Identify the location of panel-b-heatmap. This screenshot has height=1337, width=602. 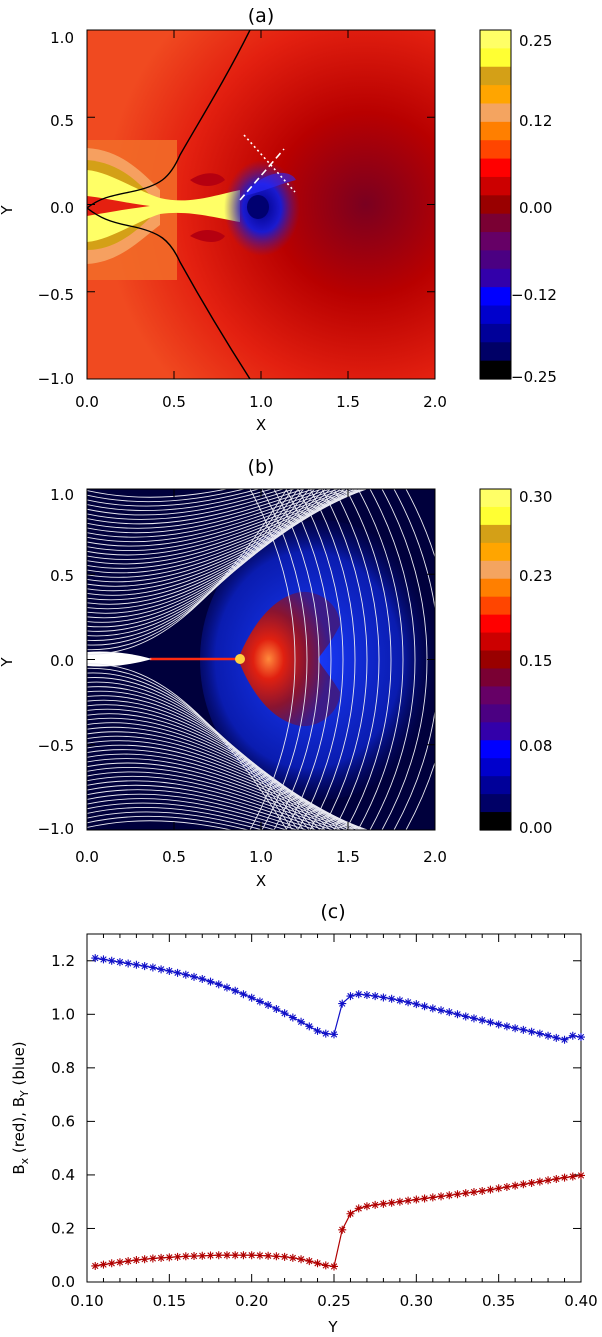
(261, 659).